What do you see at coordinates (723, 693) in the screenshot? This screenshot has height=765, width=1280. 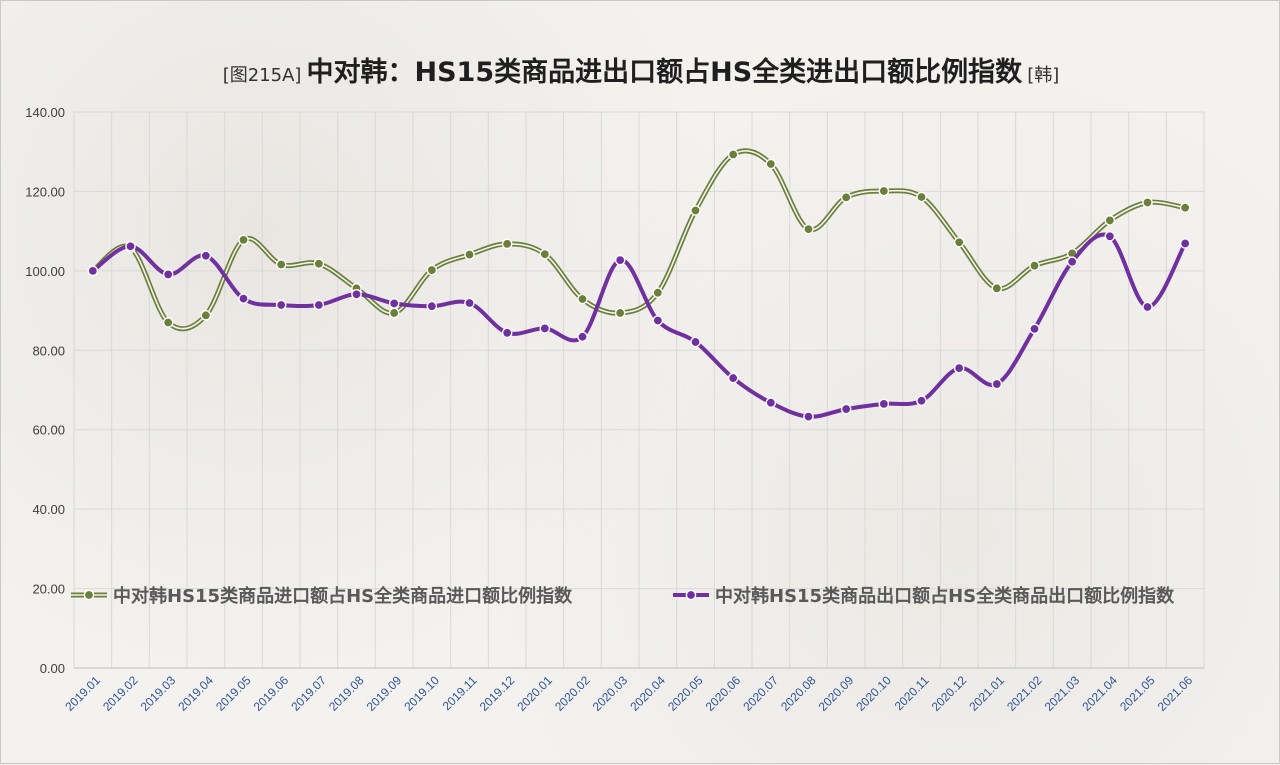 I see `x-tick-label: 2020.06` at bounding box center [723, 693].